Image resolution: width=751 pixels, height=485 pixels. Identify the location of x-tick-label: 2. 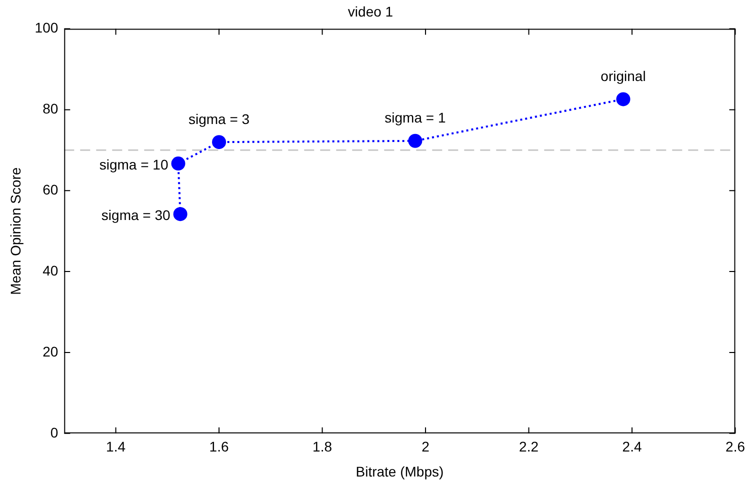
(426, 446).